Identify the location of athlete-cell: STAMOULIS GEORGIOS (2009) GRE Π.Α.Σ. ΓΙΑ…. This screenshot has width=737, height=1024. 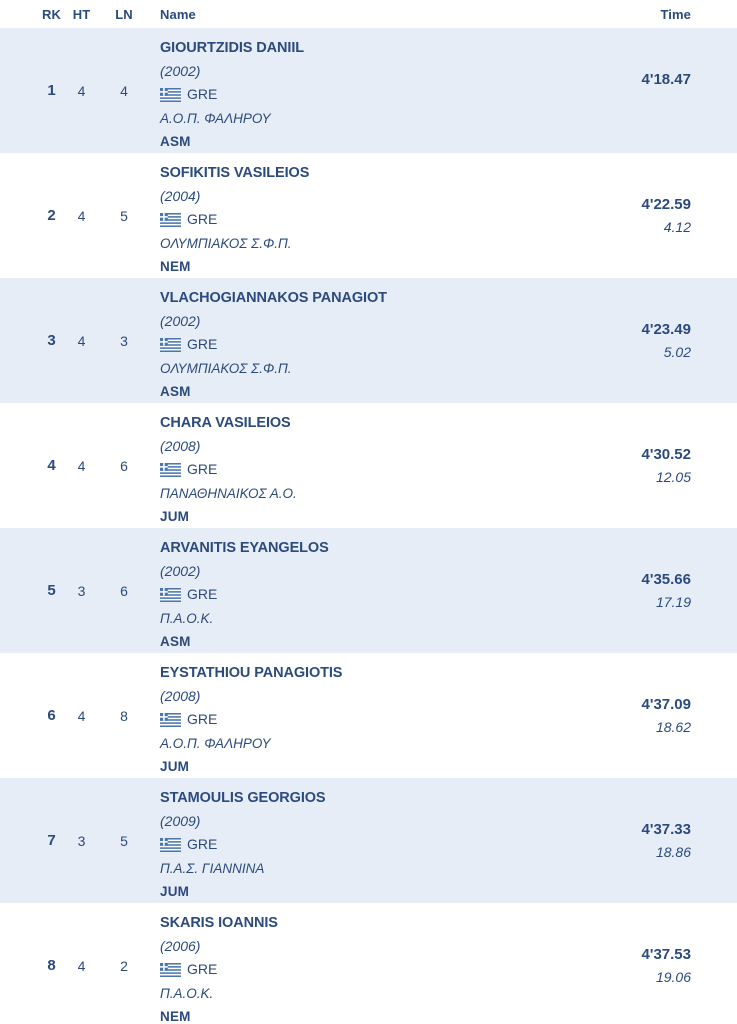
(343, 840).